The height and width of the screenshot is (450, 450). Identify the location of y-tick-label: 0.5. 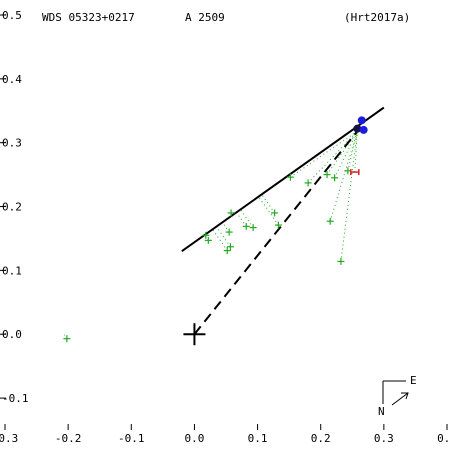
(12, 15).